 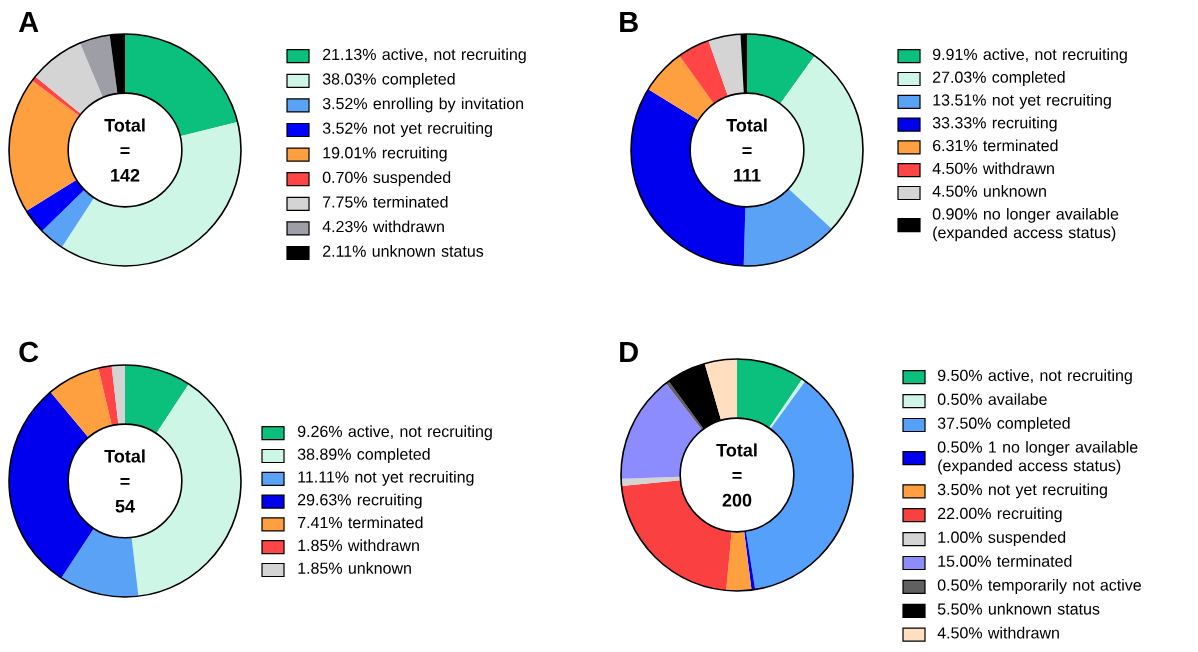 What do you see at coordinates (394, 433) in the screenshot?
I see `legend-label: 9.26% active, not recruiting` at bounding box center [394, 433].